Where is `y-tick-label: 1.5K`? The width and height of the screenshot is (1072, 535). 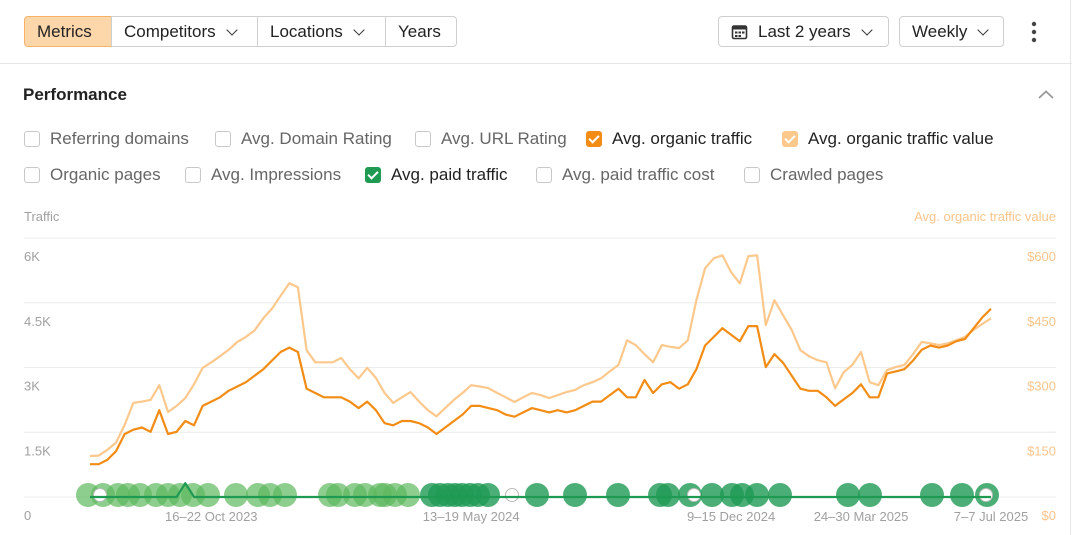 y-tick-label: 1.5K is located at coordinates (37, 450).